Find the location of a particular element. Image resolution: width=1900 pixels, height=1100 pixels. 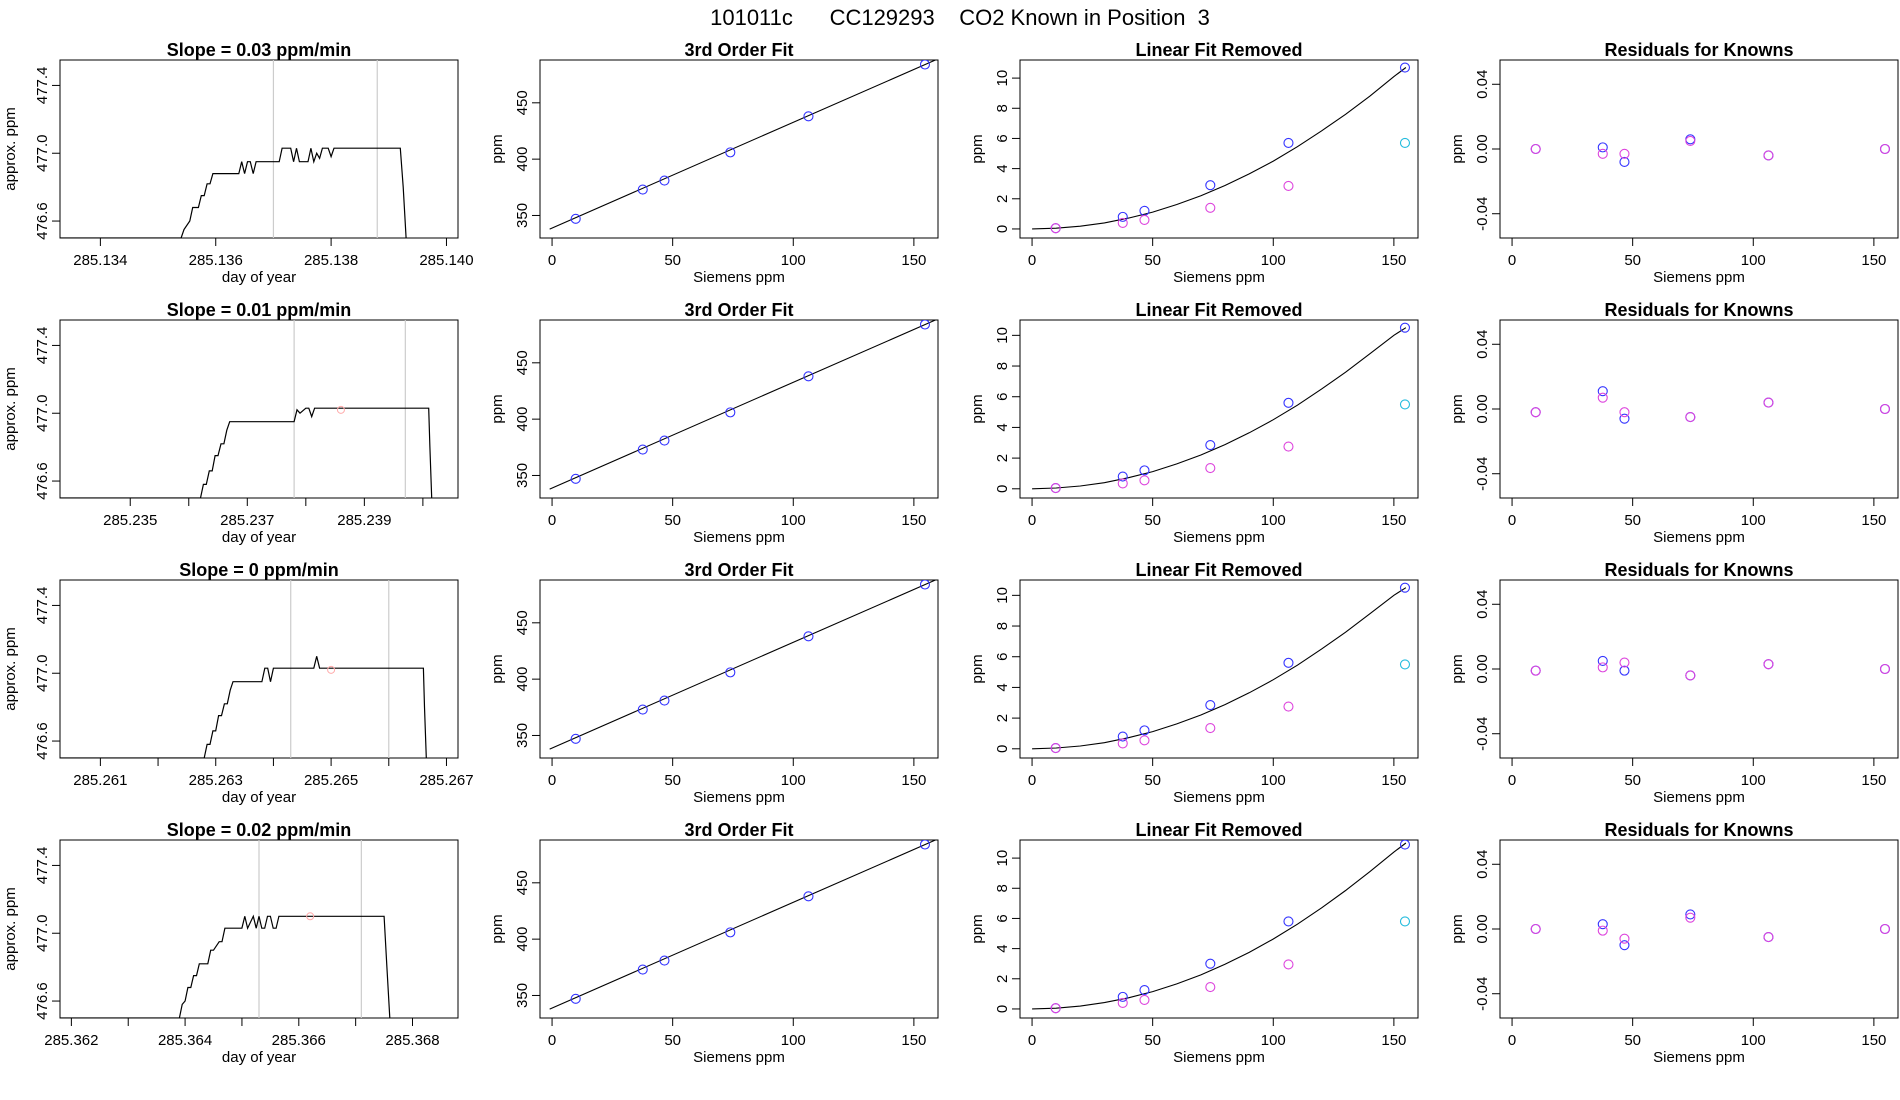

y-tick-label: 6 is located at coordinates (1002, 918).